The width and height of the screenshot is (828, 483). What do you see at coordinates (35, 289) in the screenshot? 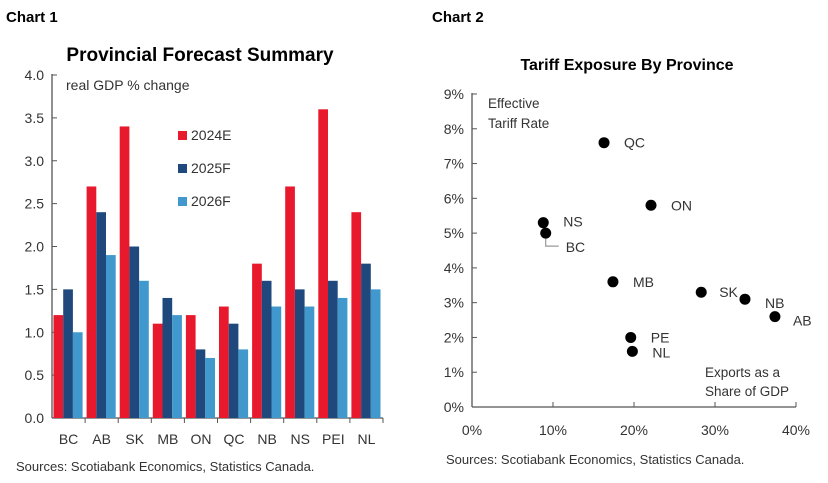
I see `y-tick-label: 1.5` at bounding box center [35, 289].